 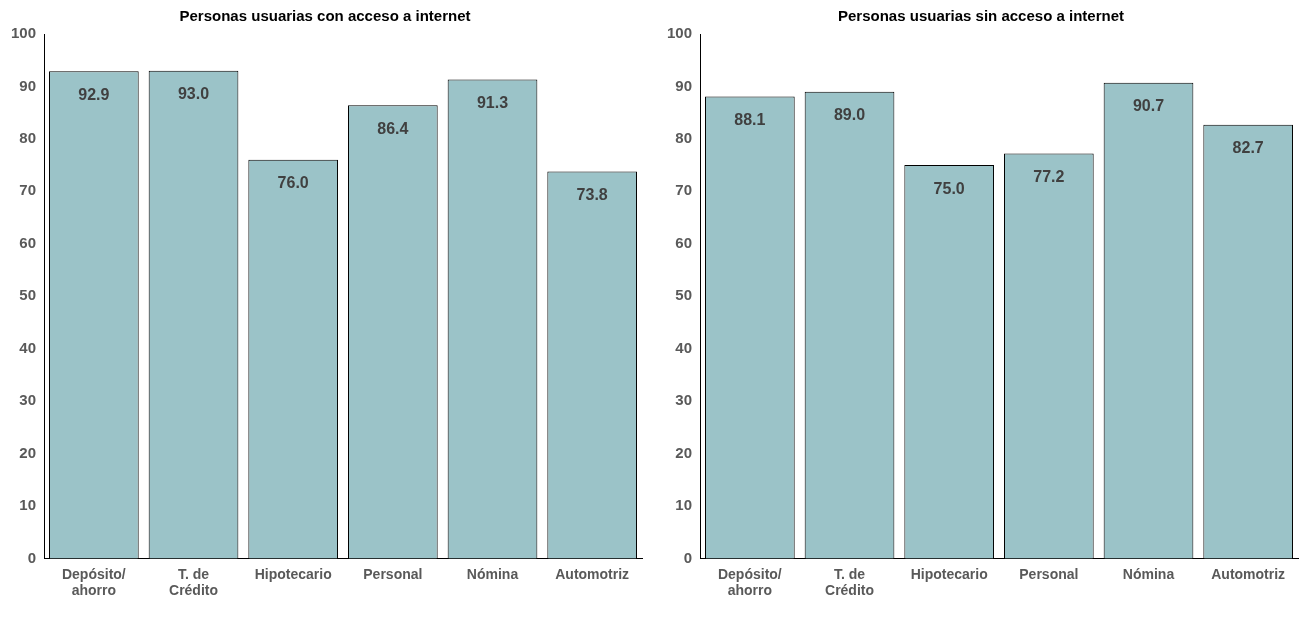 I want to click on data-label: 77.2, so click(x=1049, y=176).